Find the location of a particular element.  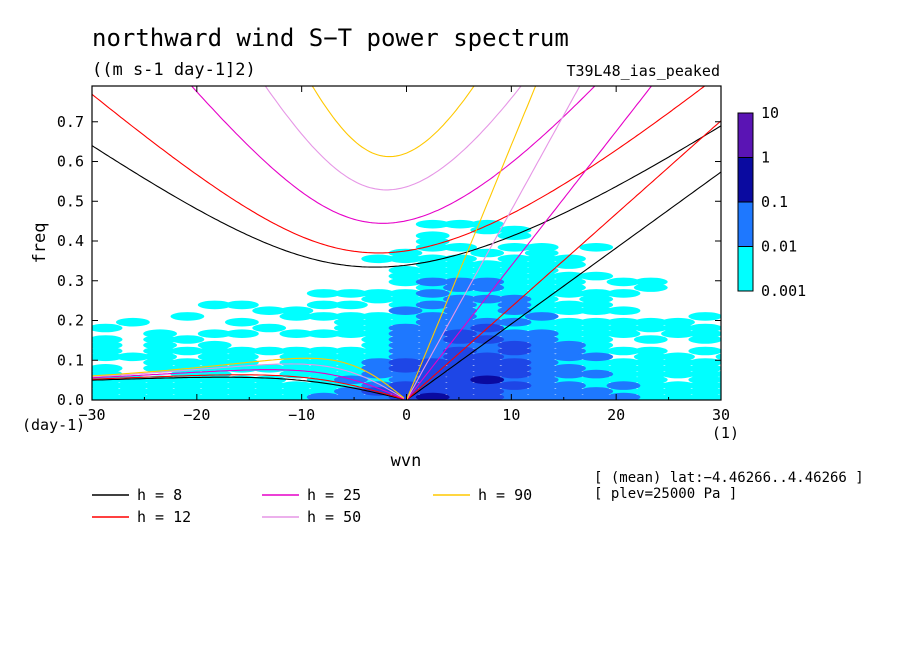

y-tick-label: 0.2 is located at coordinates (70, 321).